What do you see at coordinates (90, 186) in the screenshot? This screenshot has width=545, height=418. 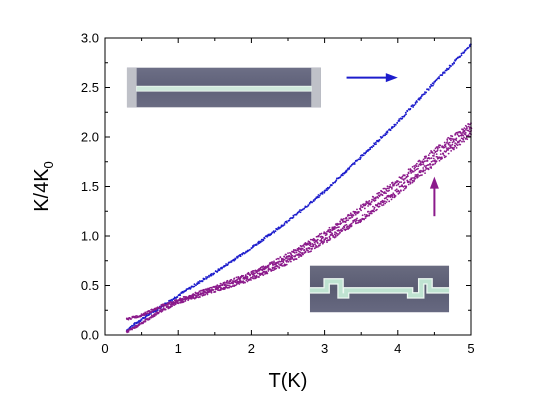 I see `y-tick-label: 1.5` at bounding box center [90, 186].